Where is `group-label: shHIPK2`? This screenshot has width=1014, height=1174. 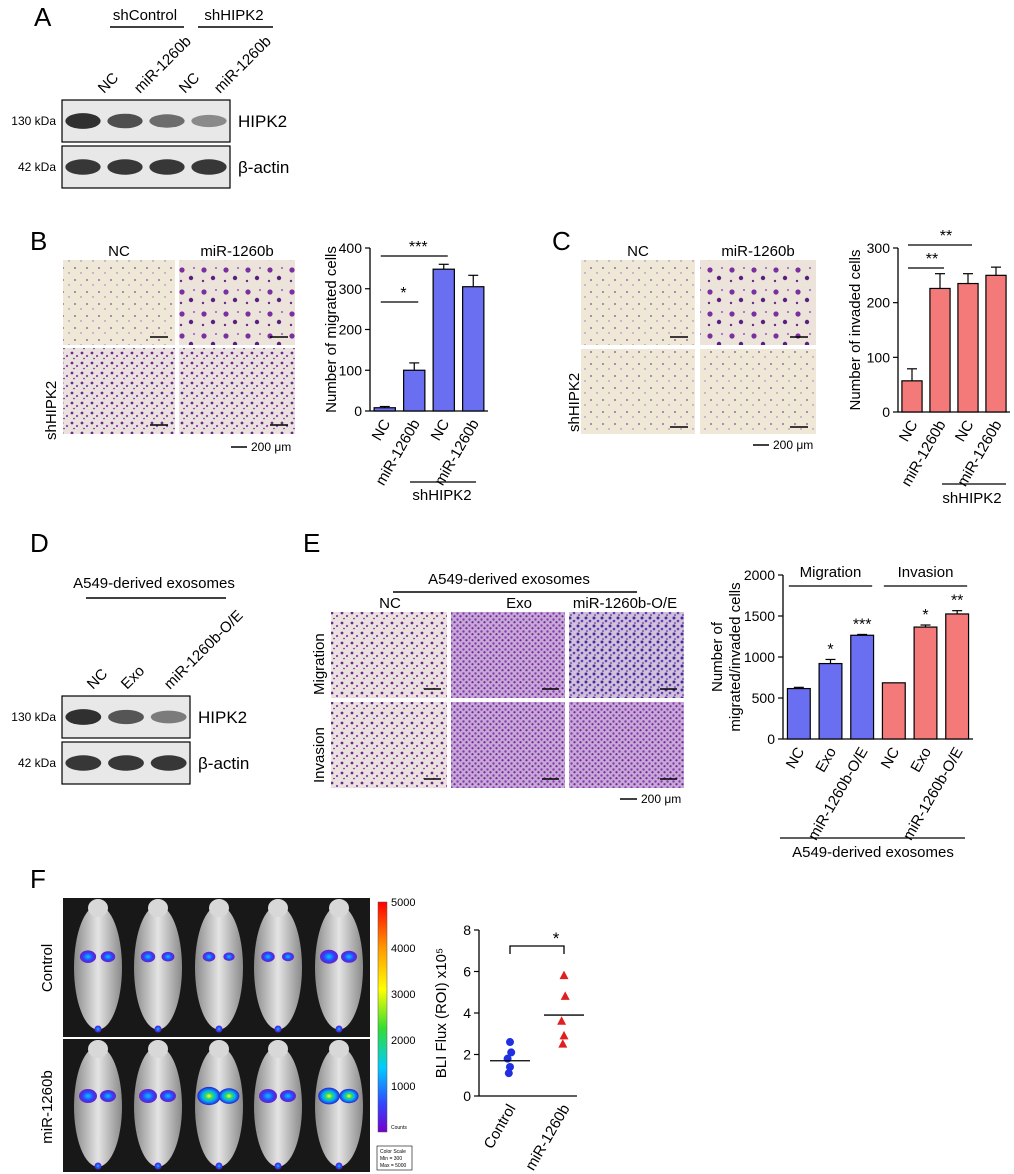 group-label: shHIPK2 is located at coordinates (971, 498).